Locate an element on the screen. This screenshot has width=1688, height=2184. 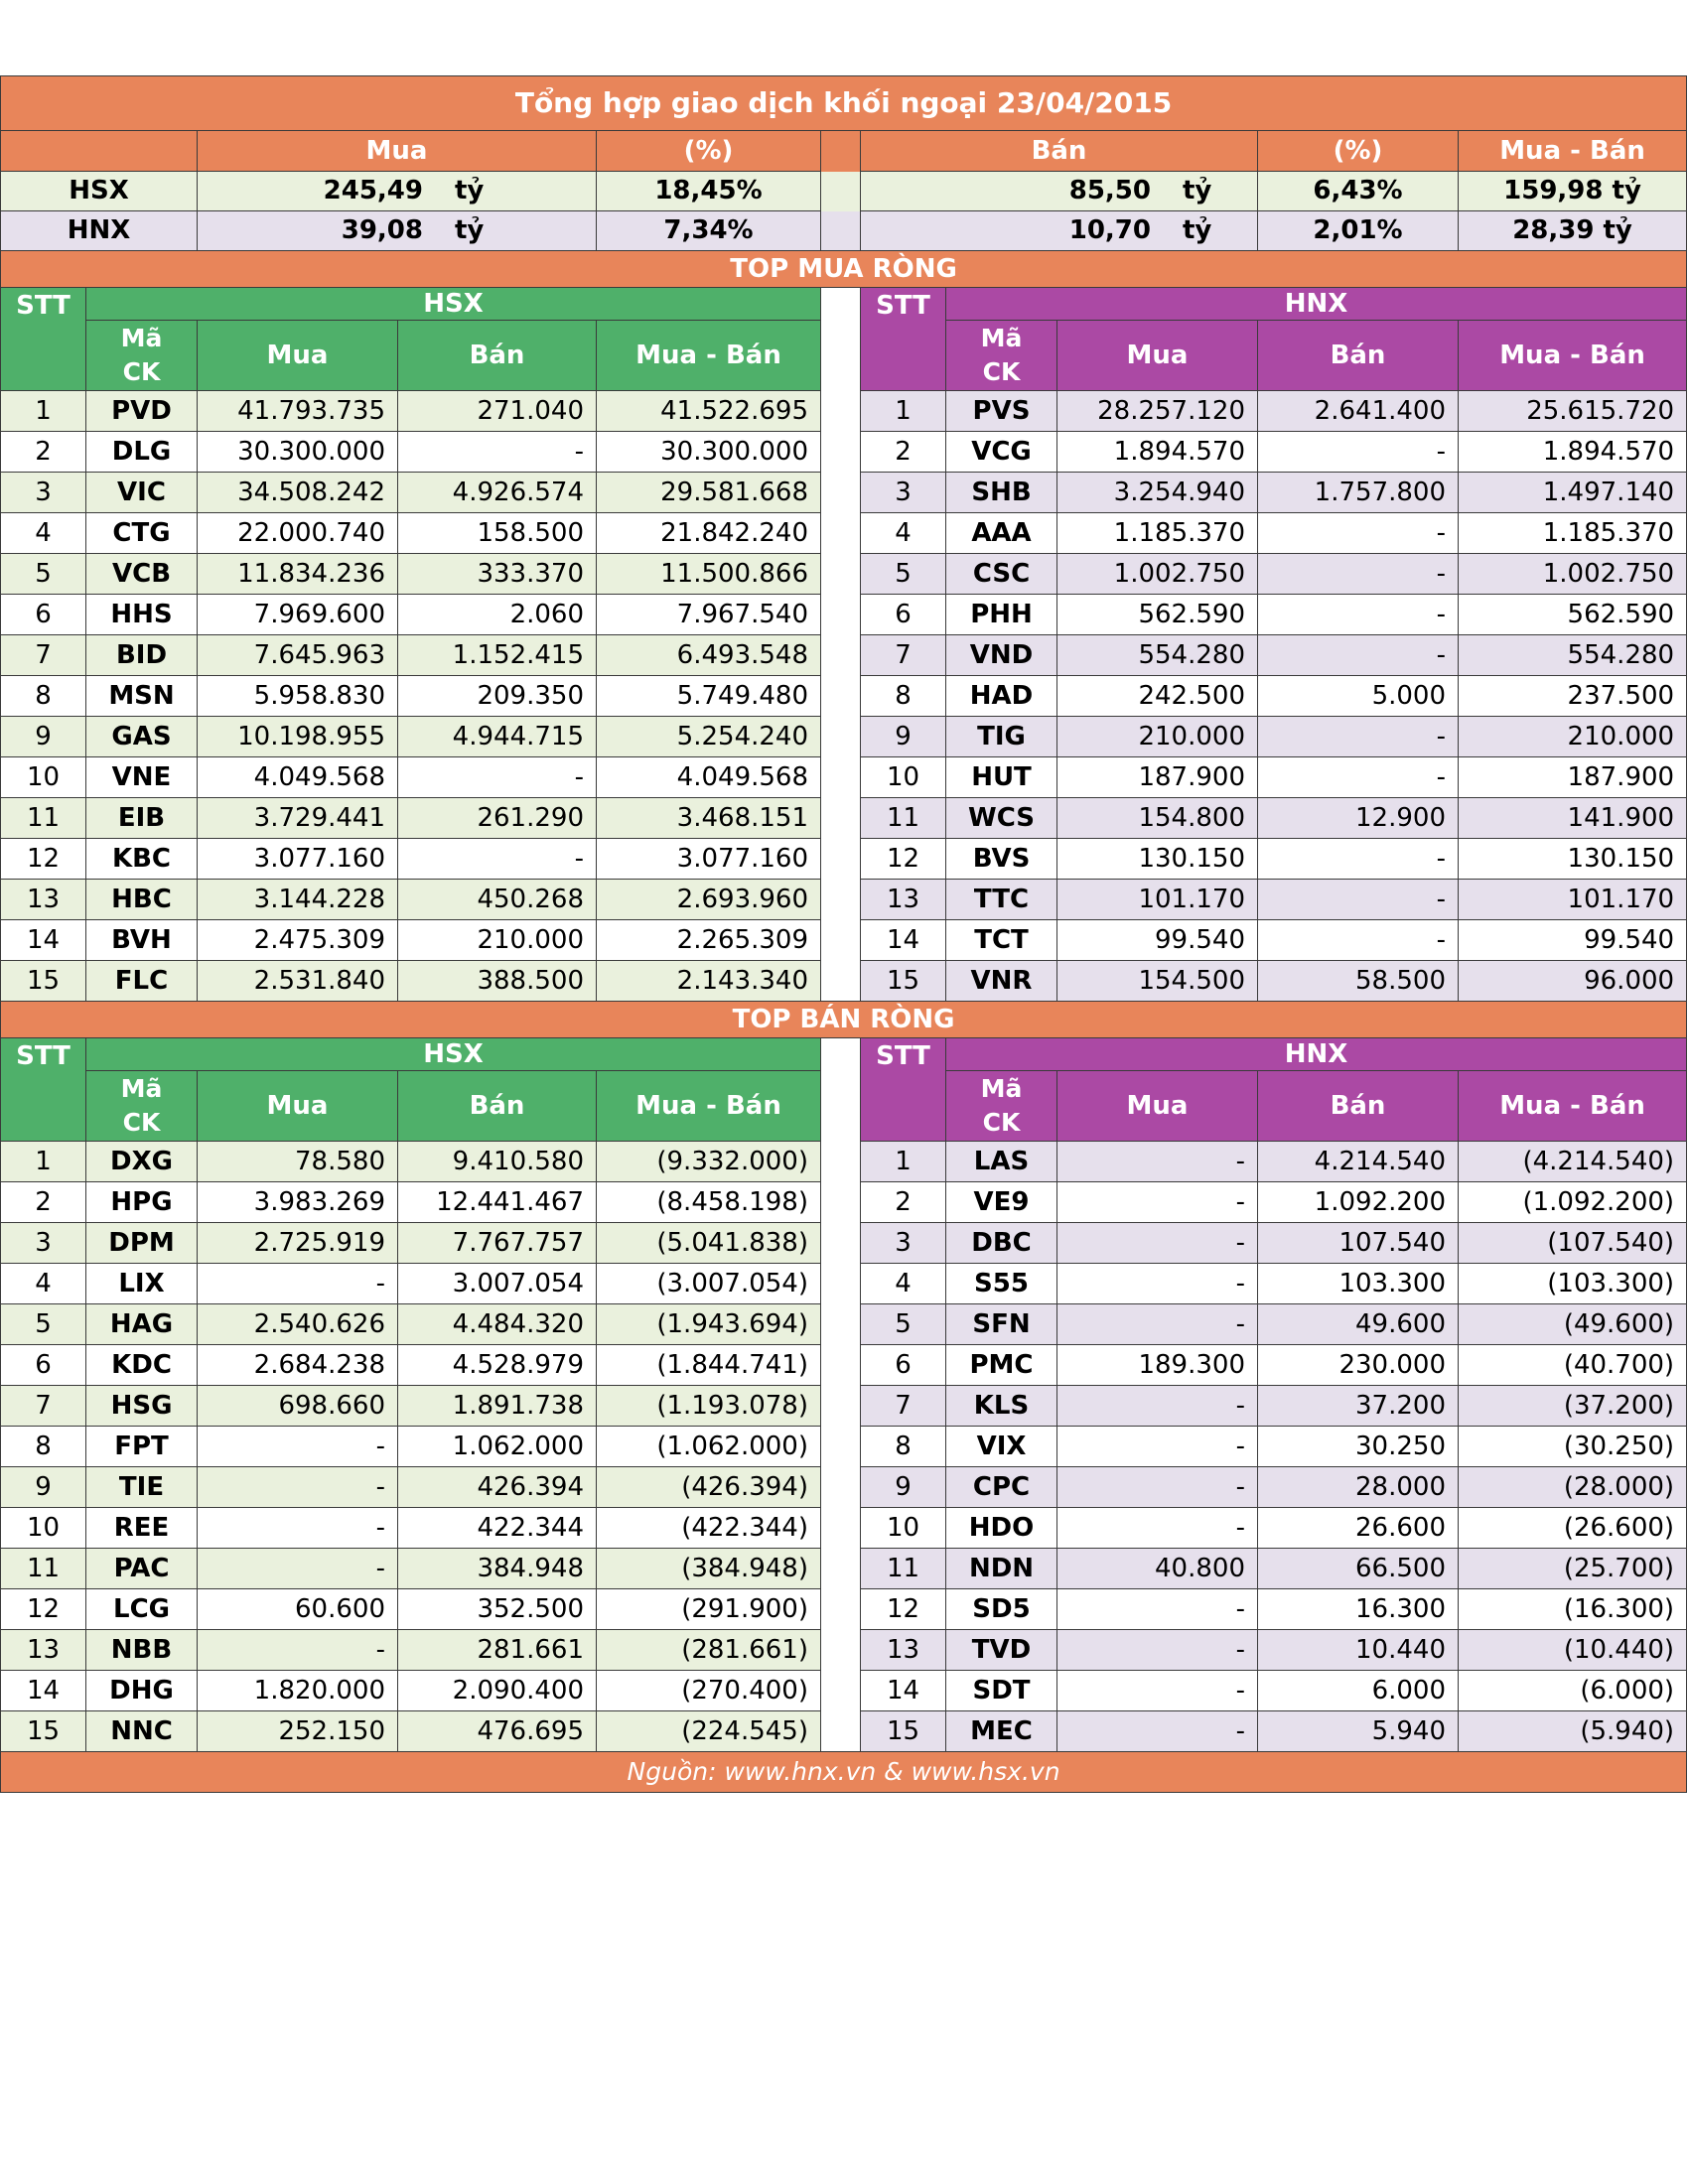
net-value: 4.049.568 is located at coordinates (708, 777).